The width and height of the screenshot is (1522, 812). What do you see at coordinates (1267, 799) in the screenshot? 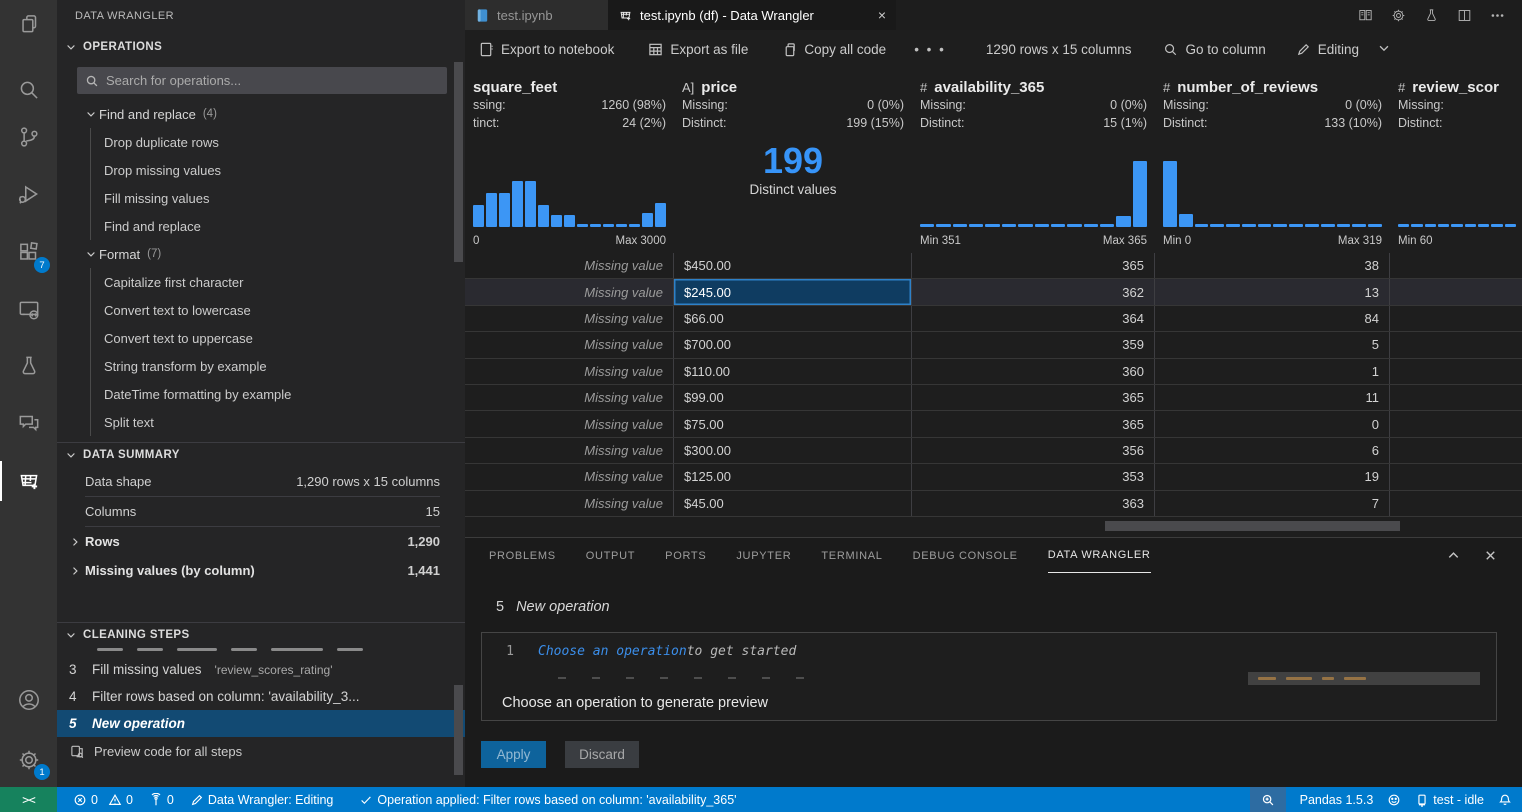
I see `zoom-indicator` at bounding box center [1267, 799].